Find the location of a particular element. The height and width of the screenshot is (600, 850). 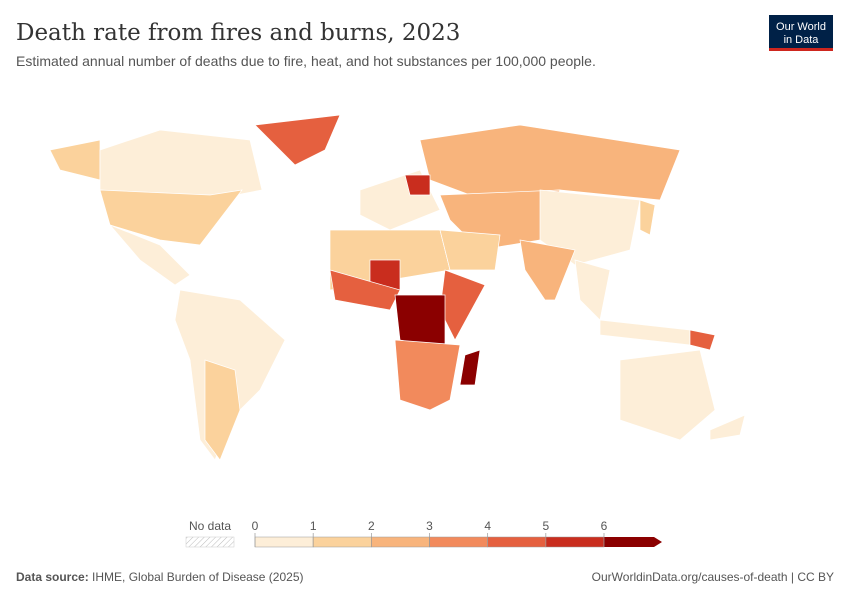

source-label: Data source: is located at coordinates (52, 577).